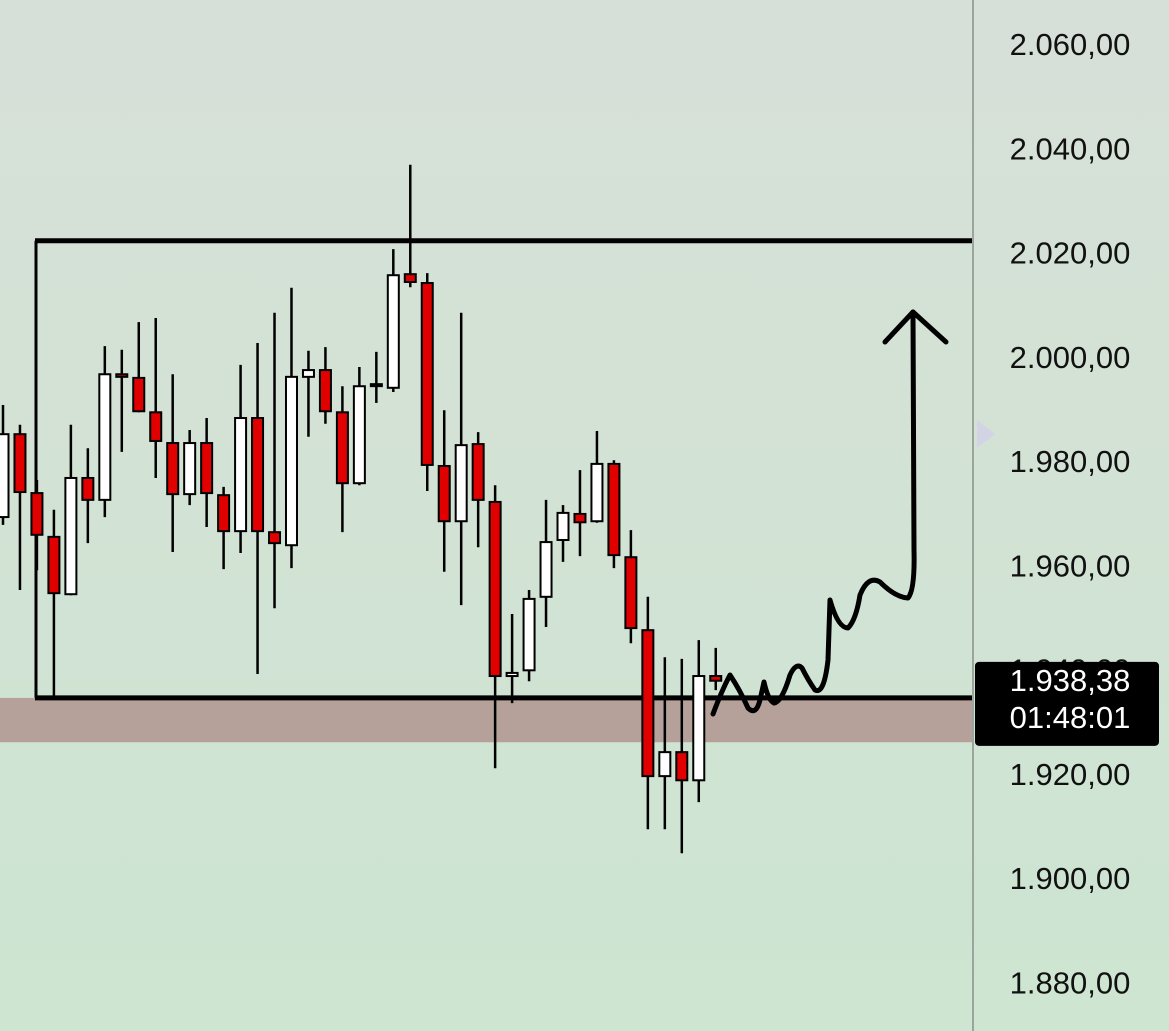  Describe the element at coordinates (915, 327) in the screenshot. I see `projection-arrowhead` at that location.